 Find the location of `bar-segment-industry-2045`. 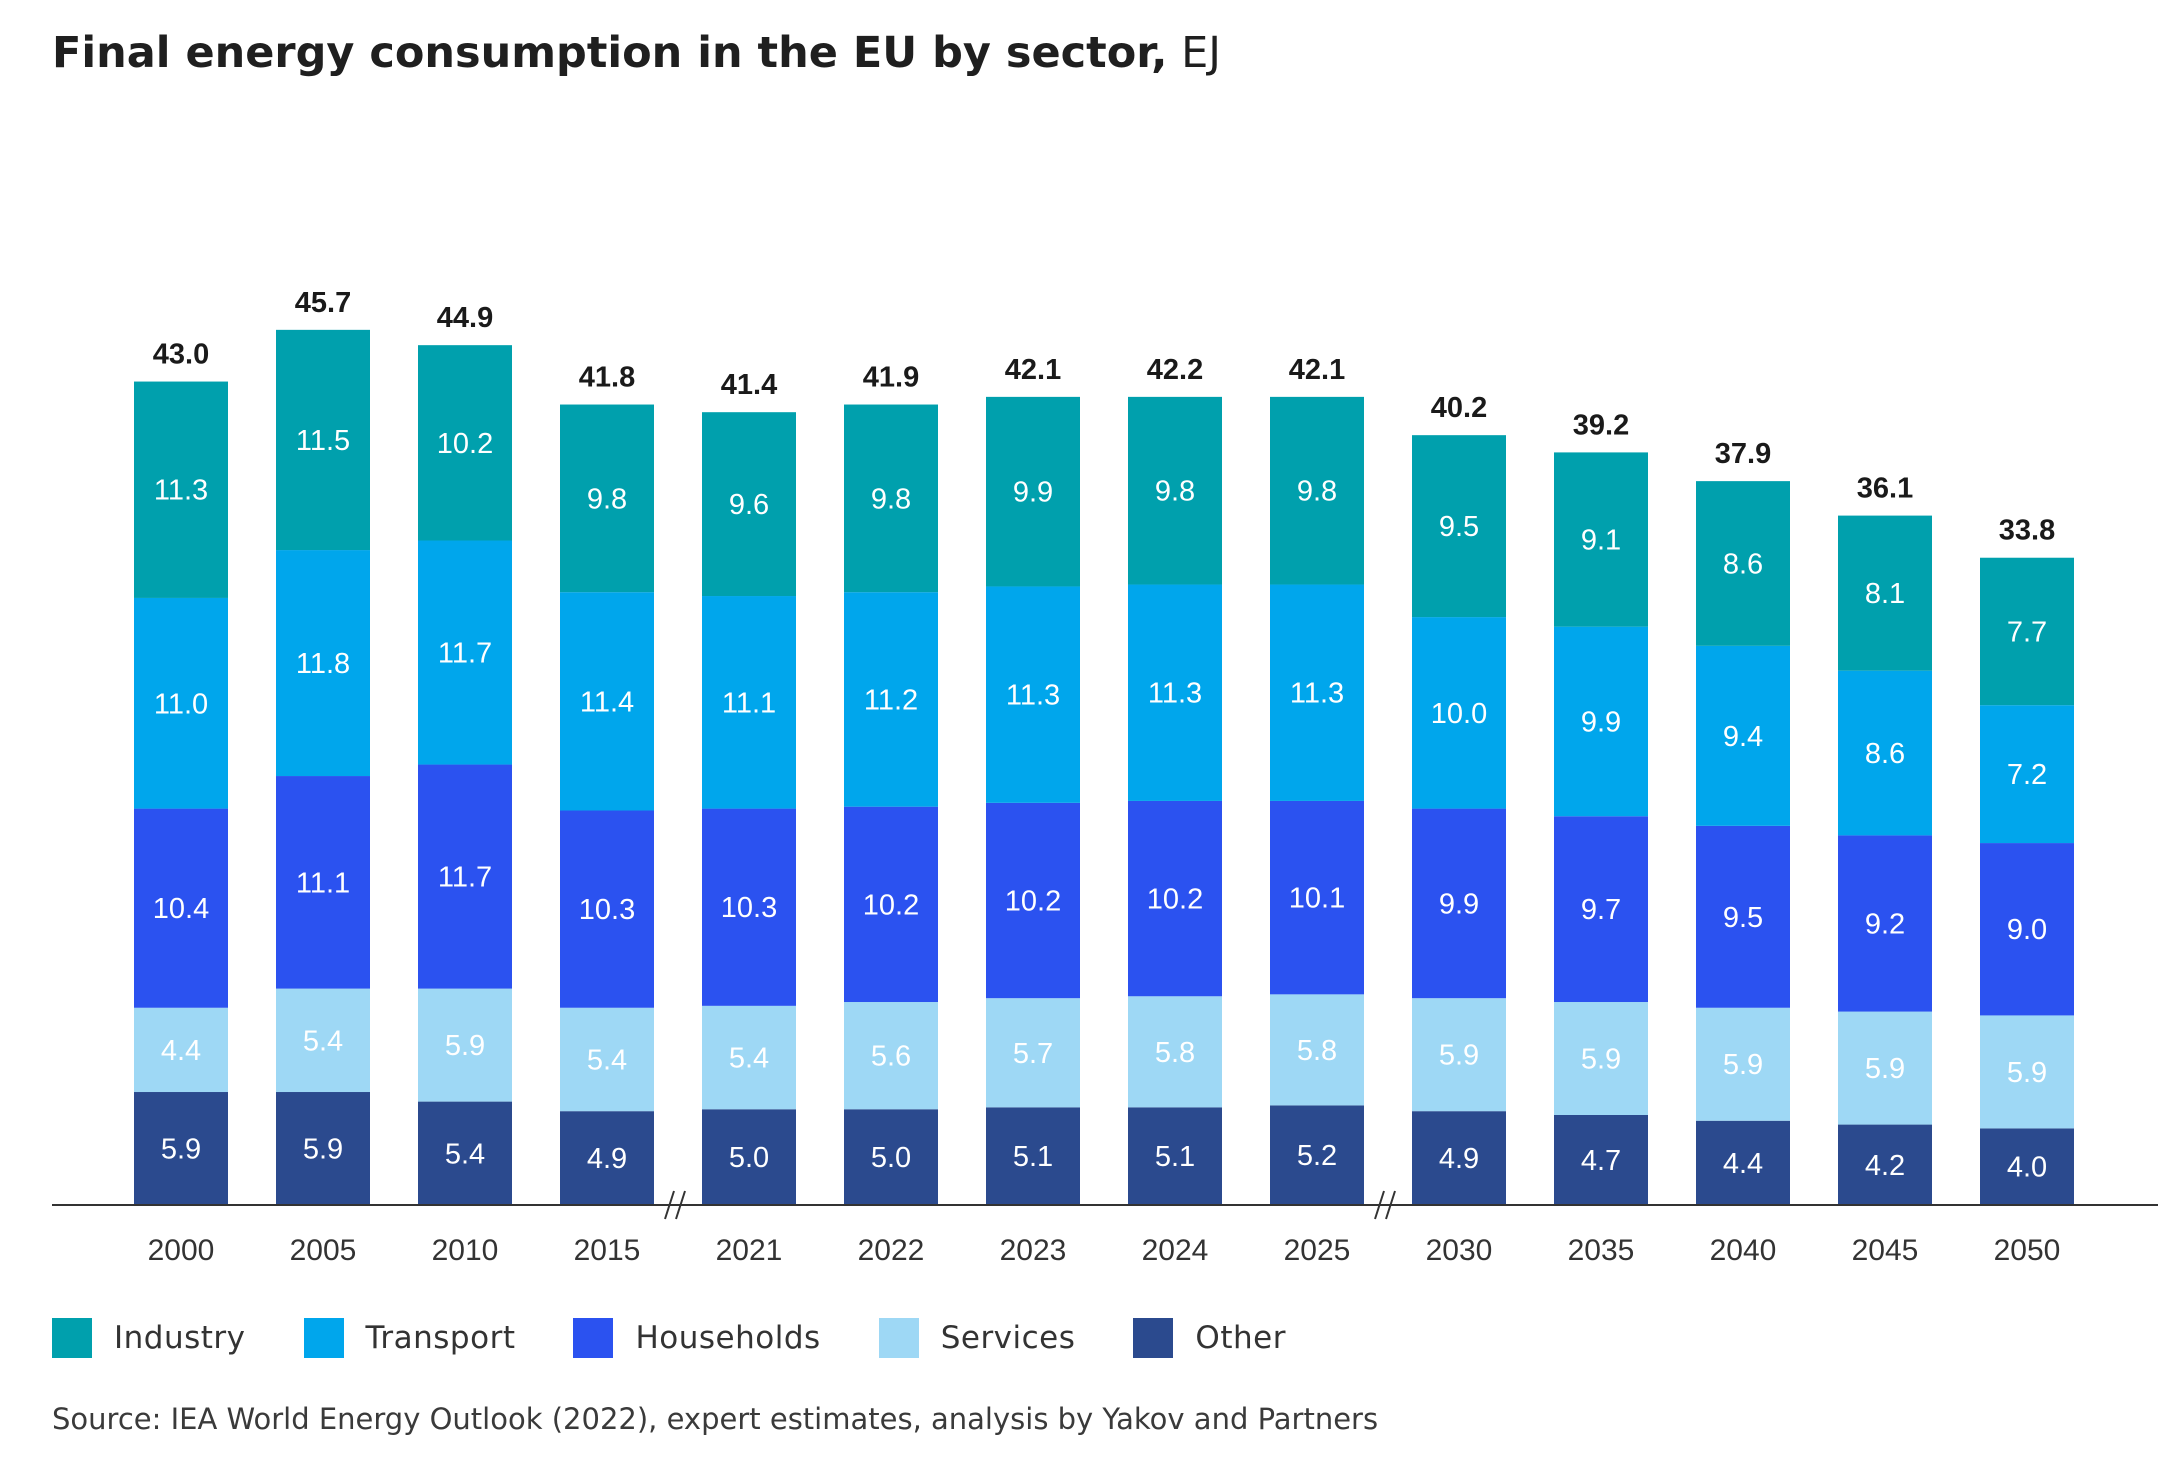

bar-segment-industry-2045 is located at coordinates (1885, 593).